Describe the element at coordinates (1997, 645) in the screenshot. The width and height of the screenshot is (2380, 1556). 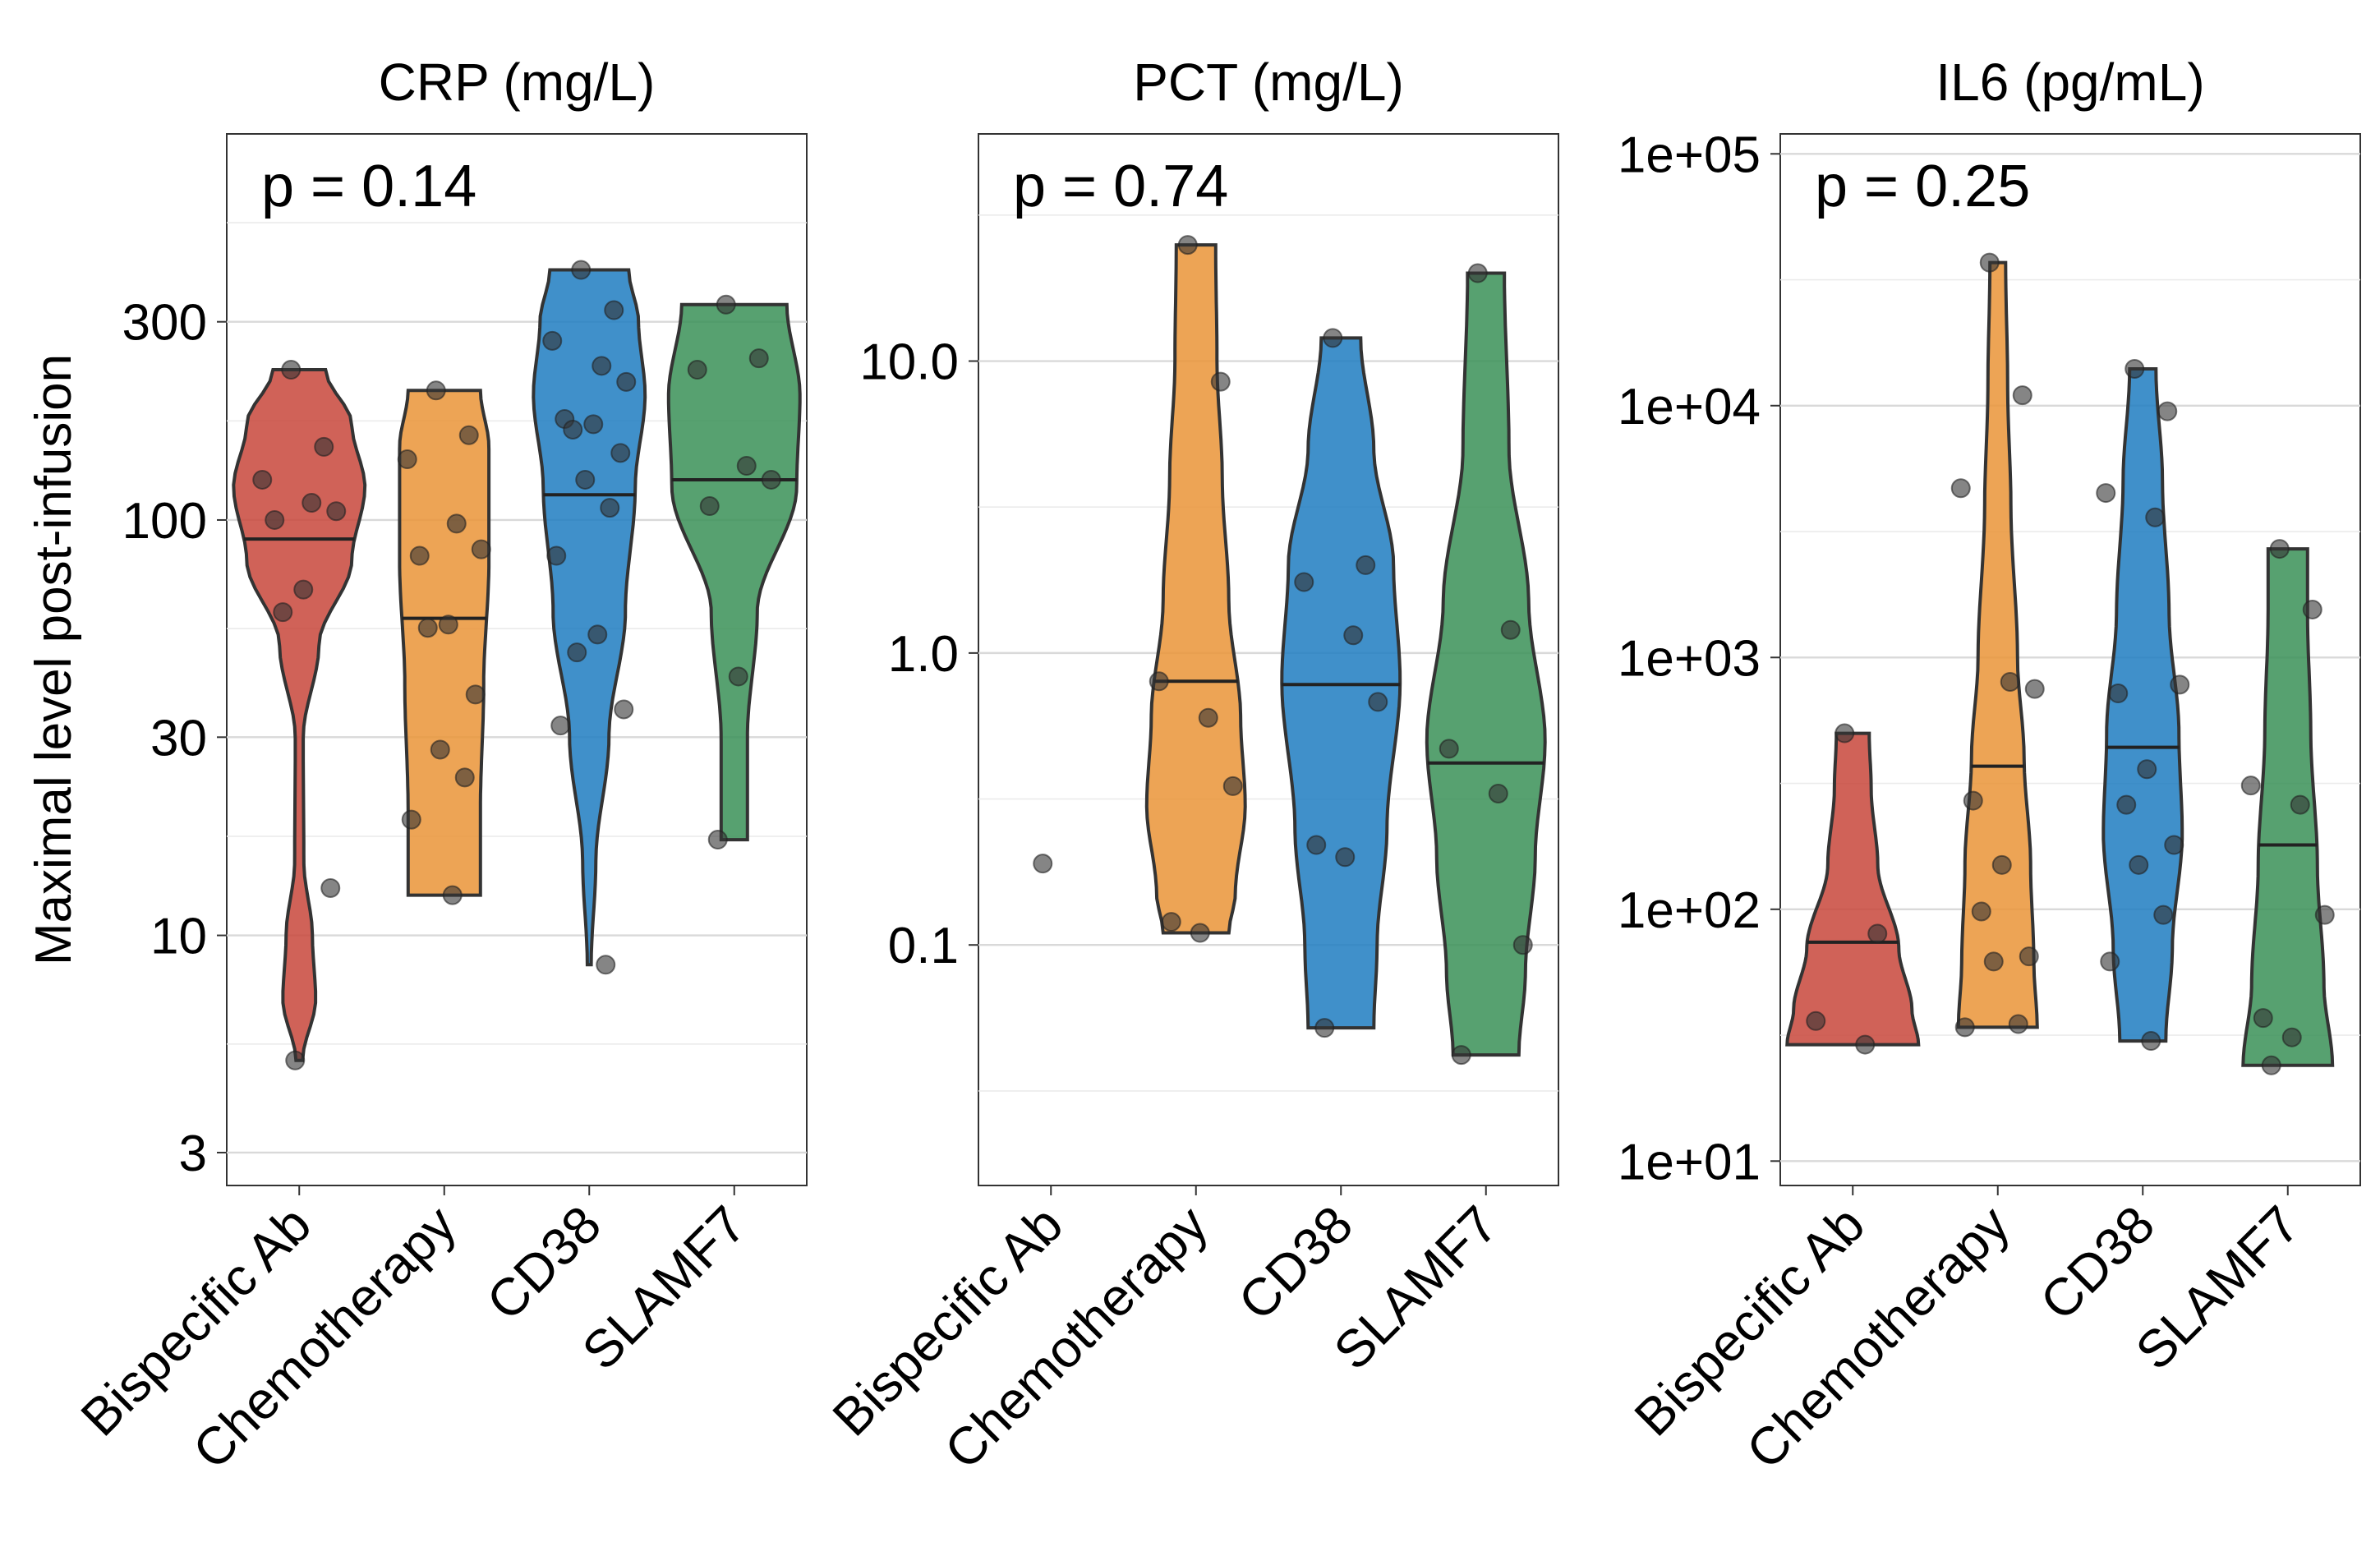
I see `group-chemotherapy` at that location.